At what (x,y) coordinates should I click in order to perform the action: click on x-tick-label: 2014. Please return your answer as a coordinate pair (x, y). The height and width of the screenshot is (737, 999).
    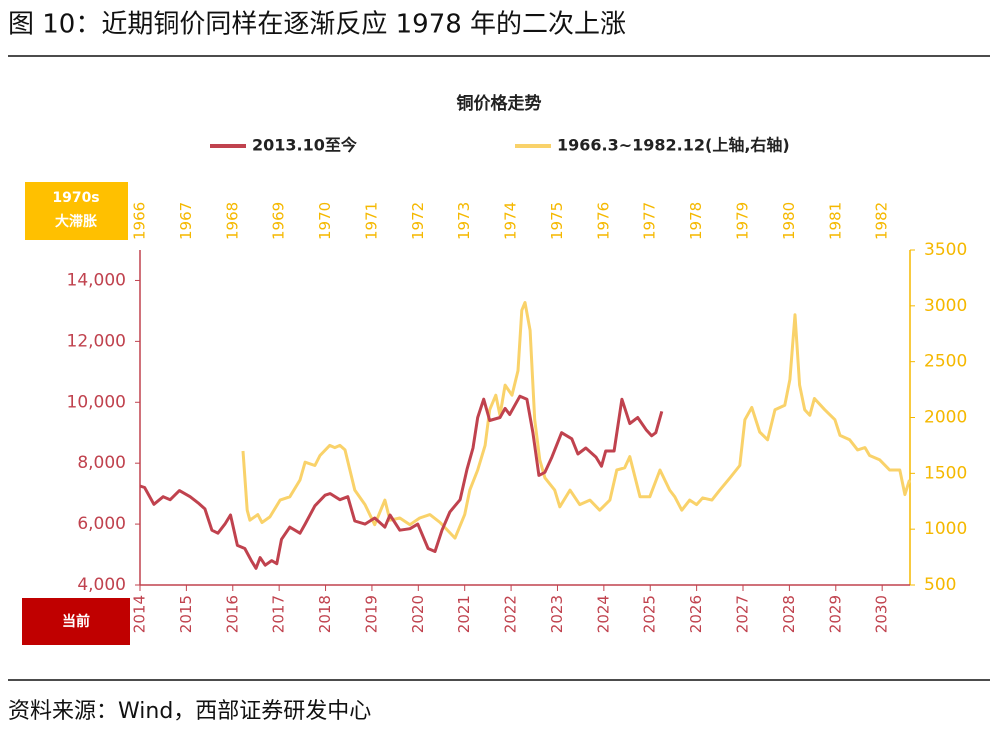
    Looking at the image, I should click on (140, 614).